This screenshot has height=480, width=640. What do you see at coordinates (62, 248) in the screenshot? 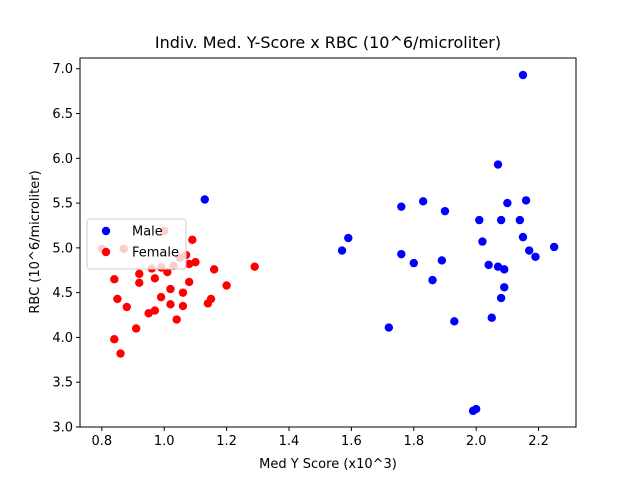
I see `y-tick-label: 5.0` at bounding box center [62, 248].